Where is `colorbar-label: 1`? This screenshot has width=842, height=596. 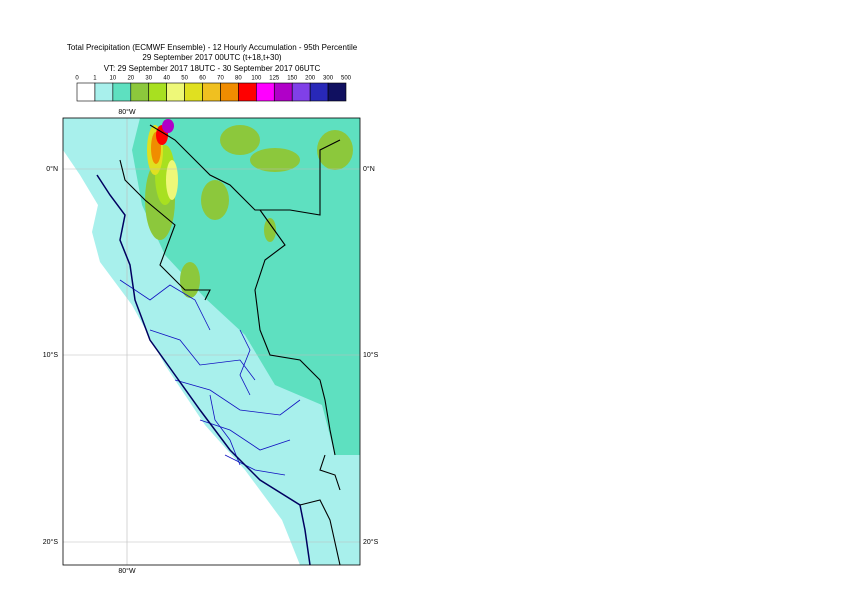
colorbar-label: 1 is located at coordinates (95, 79).